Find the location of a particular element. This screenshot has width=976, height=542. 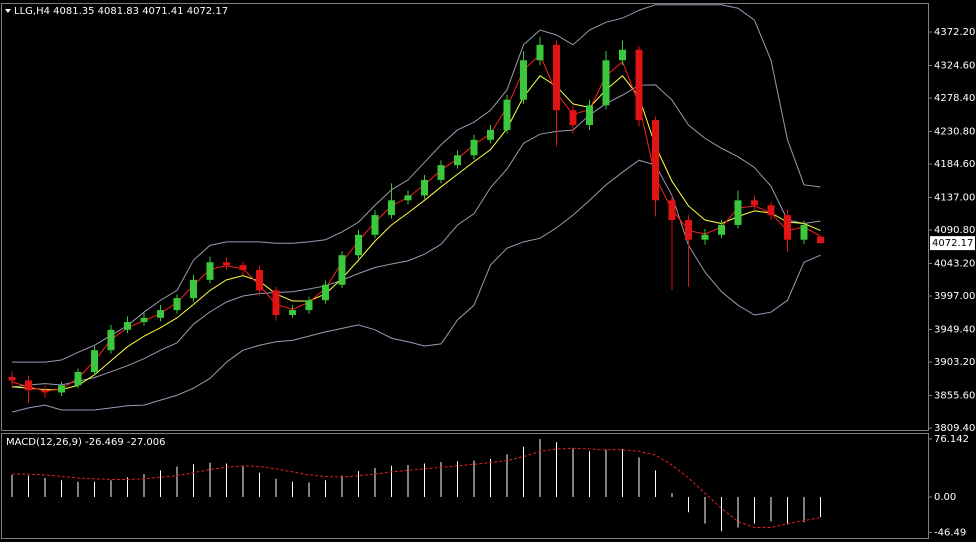

y-tick-label: 76.142 is located at coordinates (951, 439).